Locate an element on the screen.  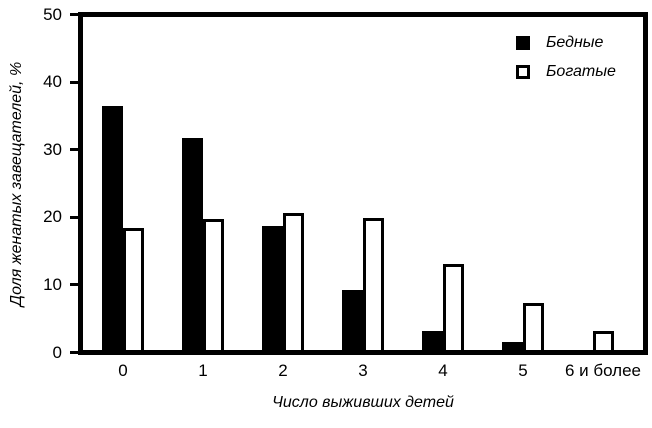
y-tick-label-0: 0 is located at coordinates (57, 352).